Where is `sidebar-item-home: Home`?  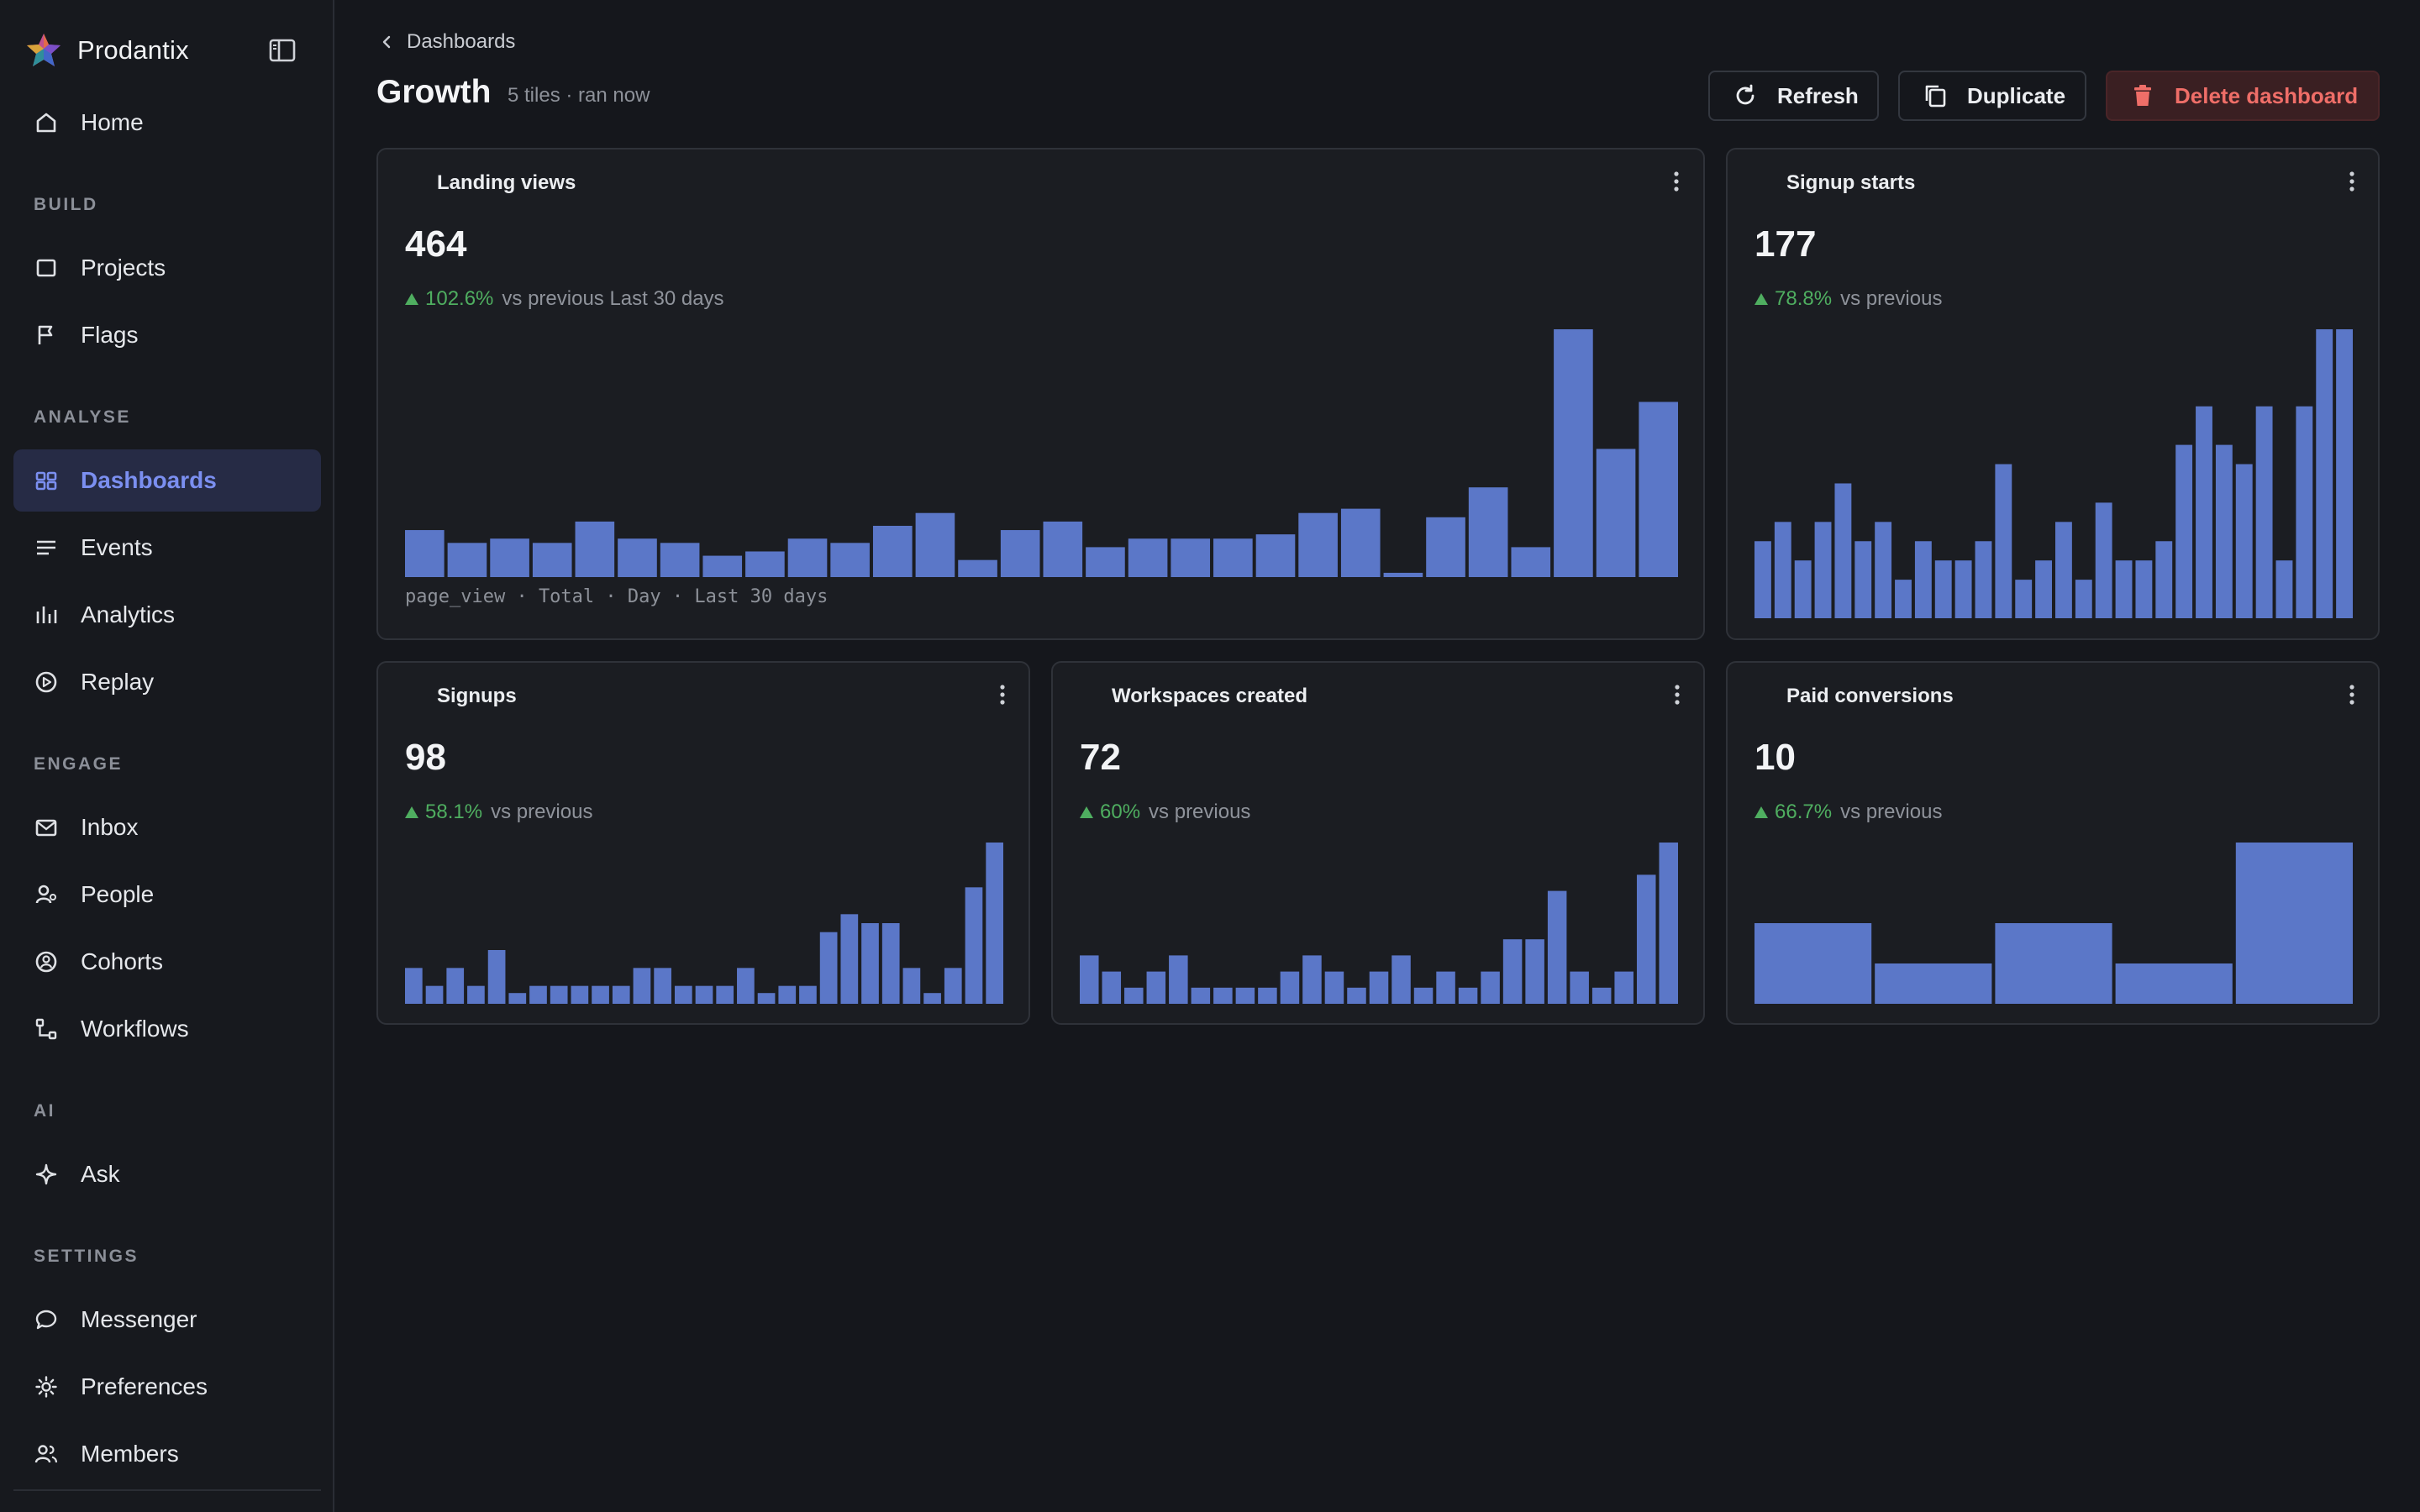
sidebar-item-home: Home is located at coordinates (167, 123).